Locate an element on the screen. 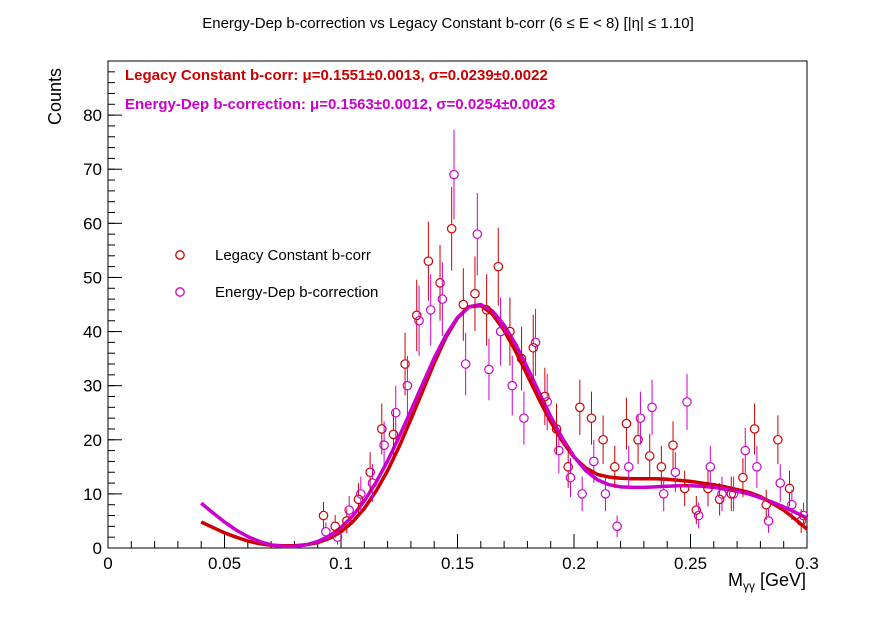 The height and width of the screenshot is (622, 896). legend-label-legacy: Legacy Constant b-corr is located at coordinates (293, 255).